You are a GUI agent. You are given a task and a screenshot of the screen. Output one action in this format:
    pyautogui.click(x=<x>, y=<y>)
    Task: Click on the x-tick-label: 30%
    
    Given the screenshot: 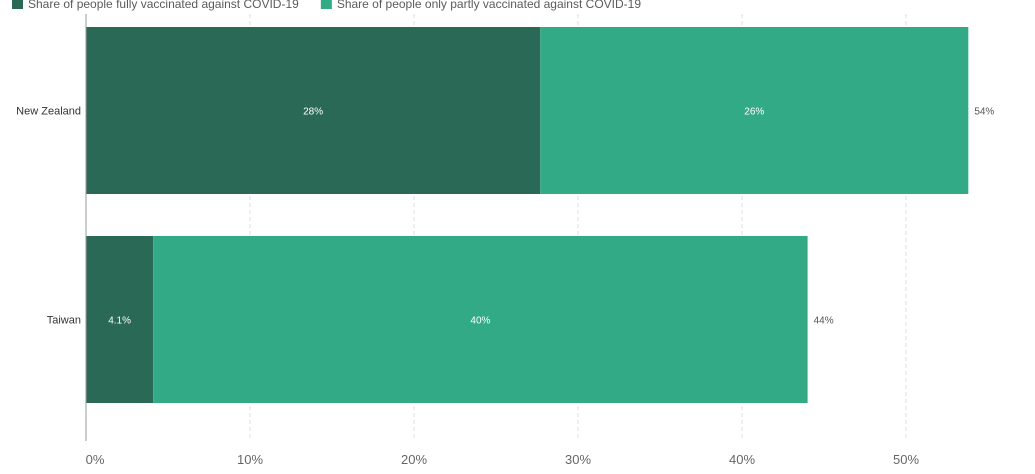 What is the action you would take?
    pyautogui.click(x=578, y=459)
    